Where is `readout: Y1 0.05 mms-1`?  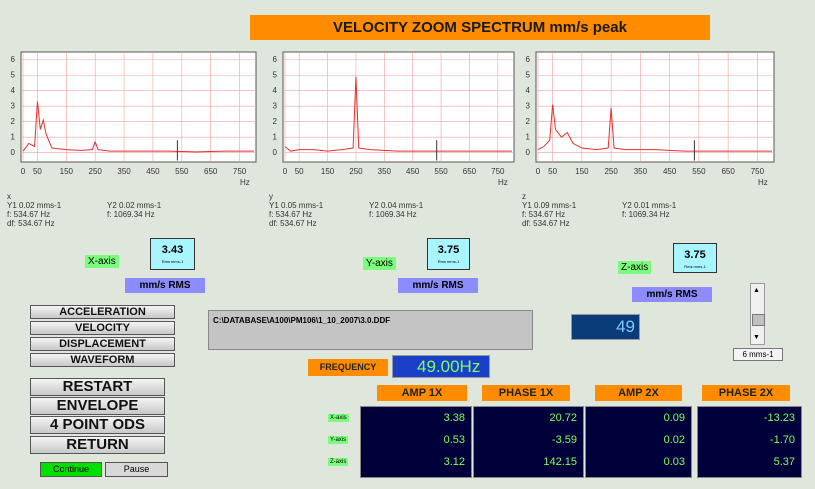 readout: Y1 0.05 mms-1 is located at coordinates (296, 205).